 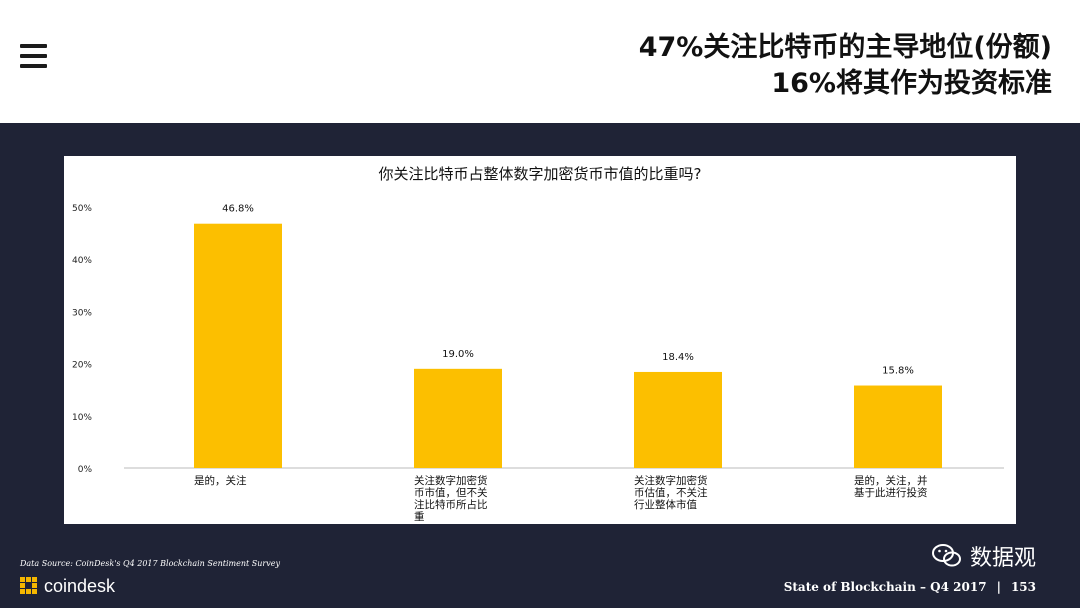 What do you see at coordinates (885, 587) in the screenshot?
I see `report-title: State of Blockchain – Q4 2017` at bounding box center [885, 587].